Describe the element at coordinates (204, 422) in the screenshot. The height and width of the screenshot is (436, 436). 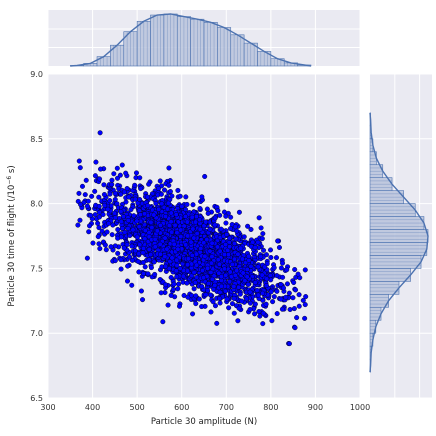
I see `x-axis-label: Particle 30 amplitude (N)` at that location.